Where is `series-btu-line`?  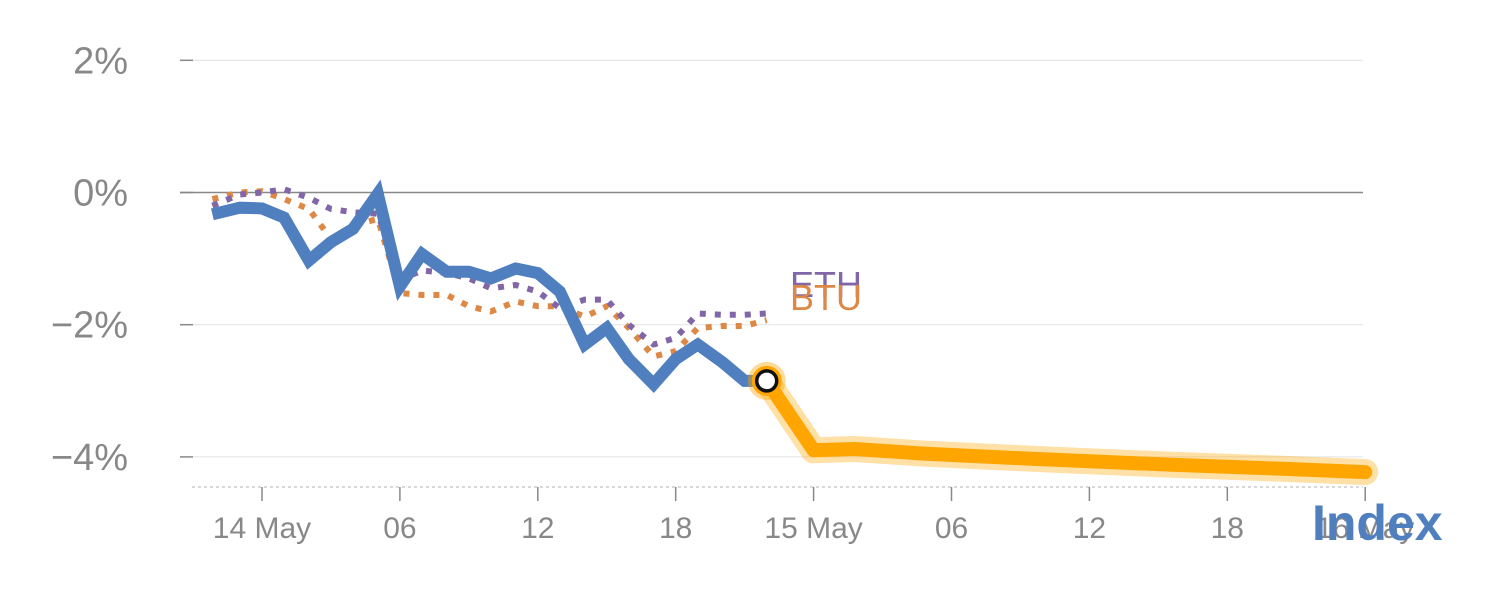
series-btu-line is located at coordinates (489, 274).